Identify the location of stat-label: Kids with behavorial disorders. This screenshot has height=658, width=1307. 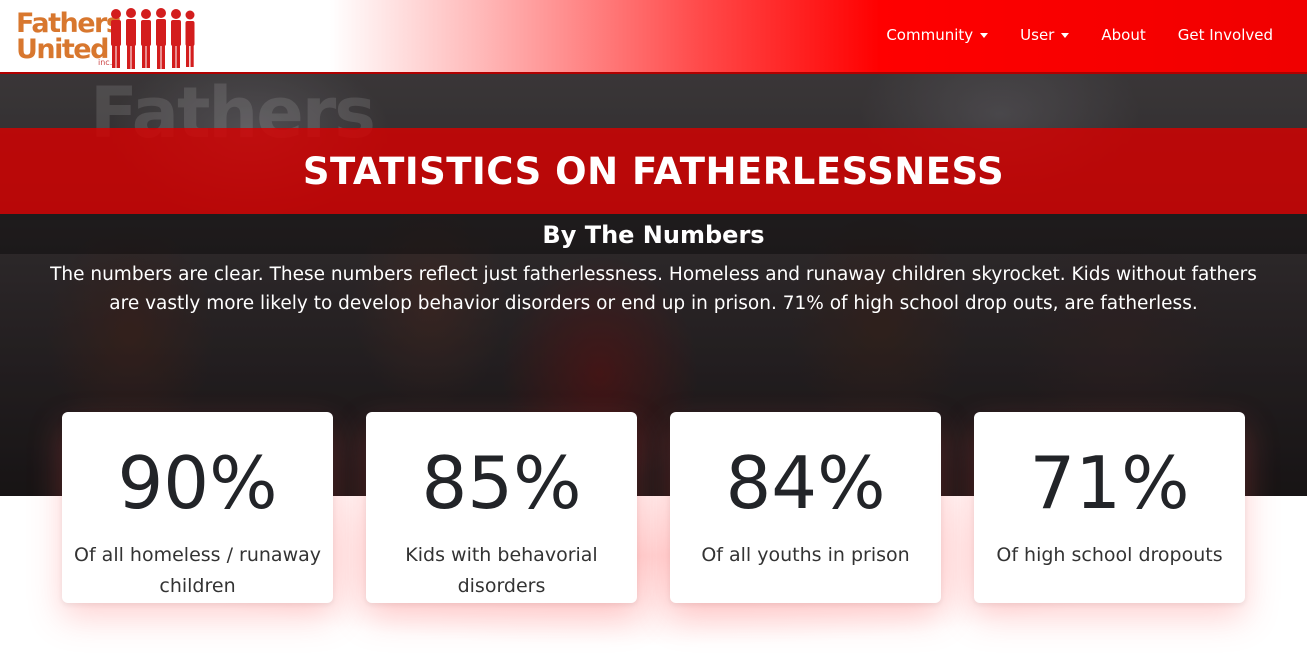
(501, 570).